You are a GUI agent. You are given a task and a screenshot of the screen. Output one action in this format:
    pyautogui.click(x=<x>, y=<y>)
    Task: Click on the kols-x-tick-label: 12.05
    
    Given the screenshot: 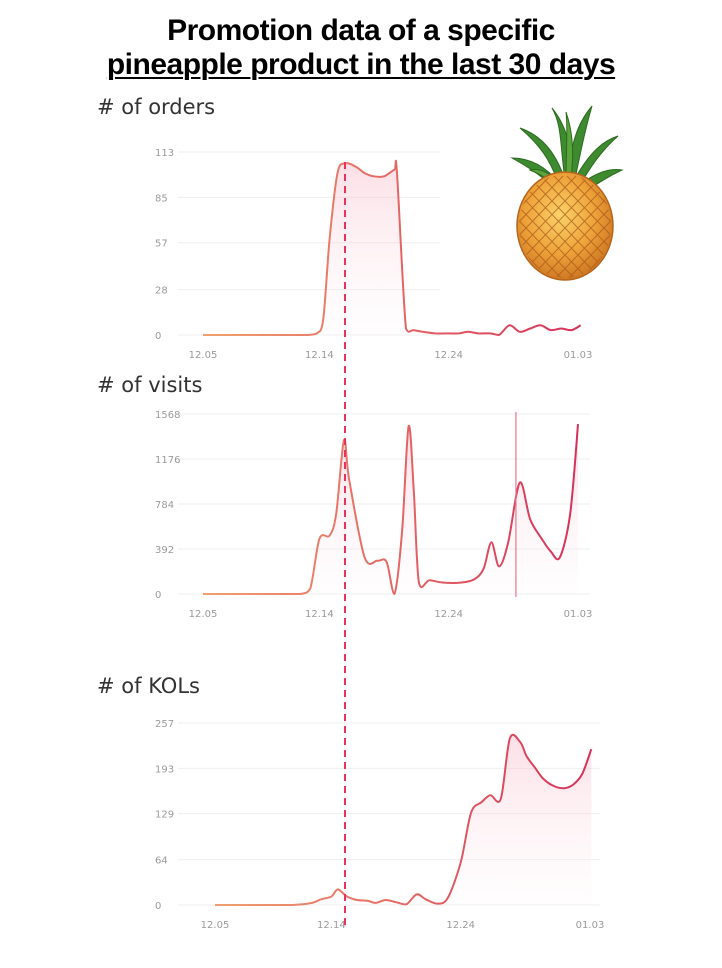 What is the action you would take?
    pyautogui.click(x=215, y=925)
    